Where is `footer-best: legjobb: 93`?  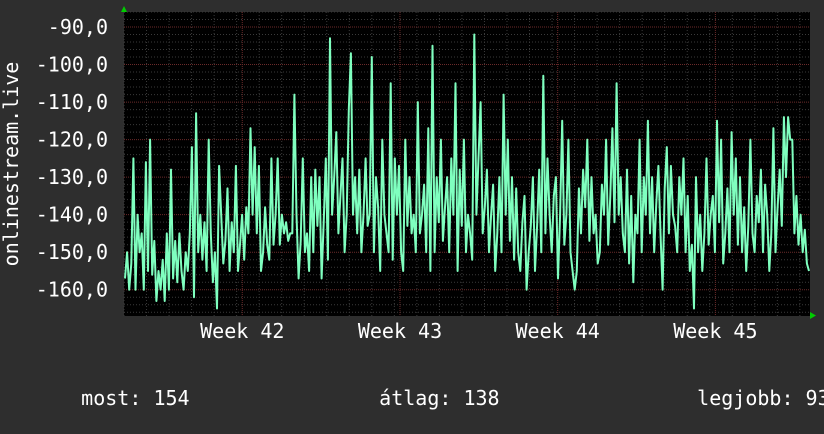
footer-best: legjobb: 93 is located at coordinates (736, 398).